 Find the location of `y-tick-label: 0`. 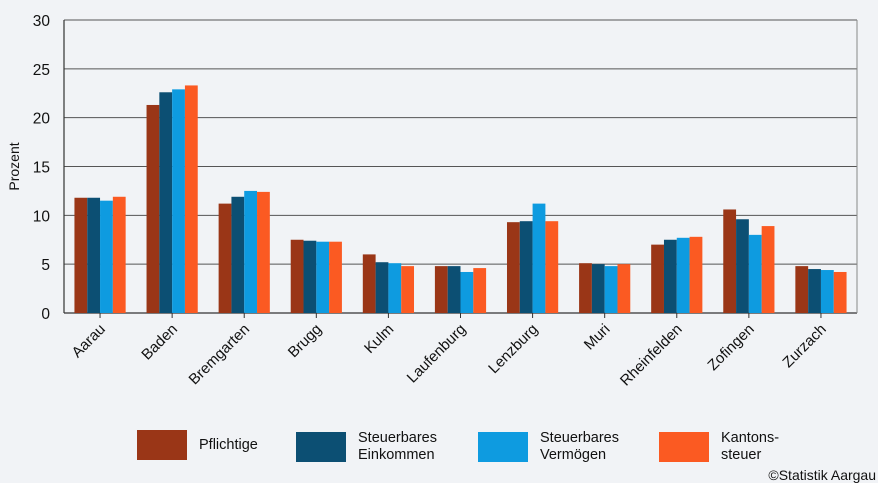

y-tick-label: 0 is located at coordinates (45, 314).